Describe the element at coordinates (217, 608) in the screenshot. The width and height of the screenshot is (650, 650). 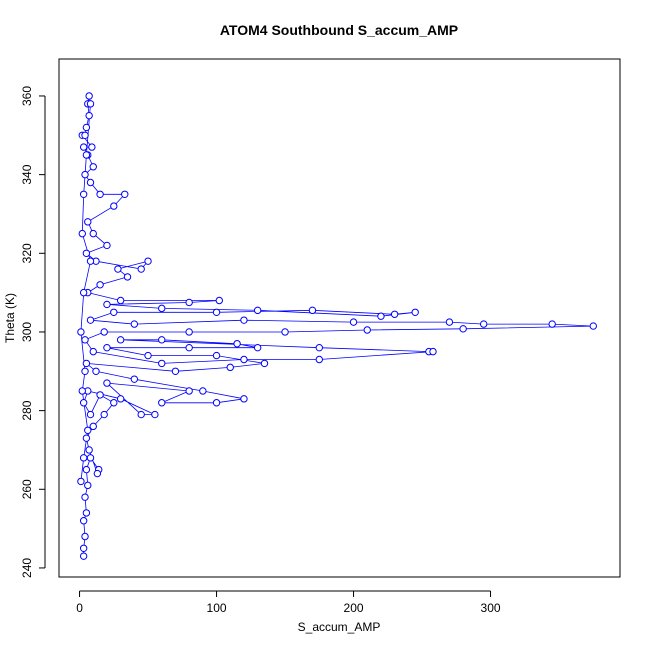
I see `x-tick-label: 100` at that location.